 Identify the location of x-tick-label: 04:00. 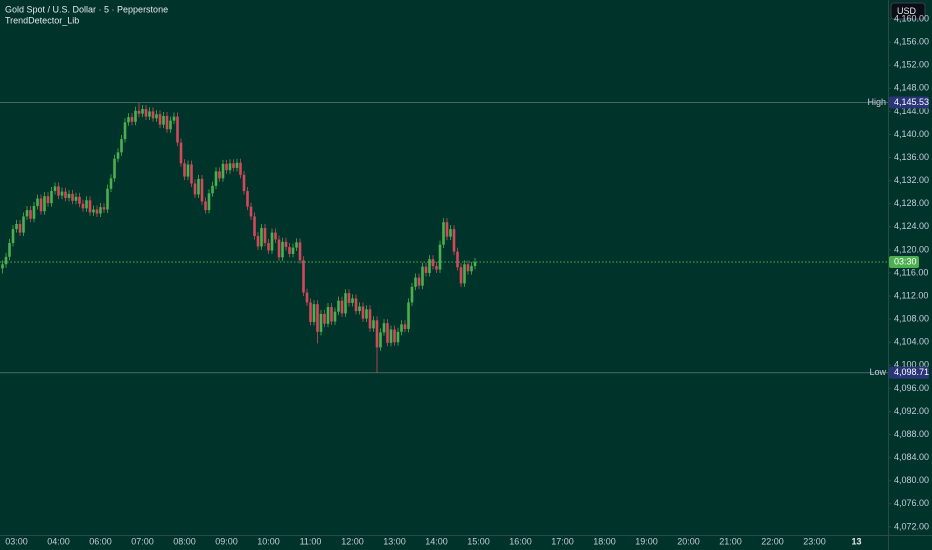
(58, 541).